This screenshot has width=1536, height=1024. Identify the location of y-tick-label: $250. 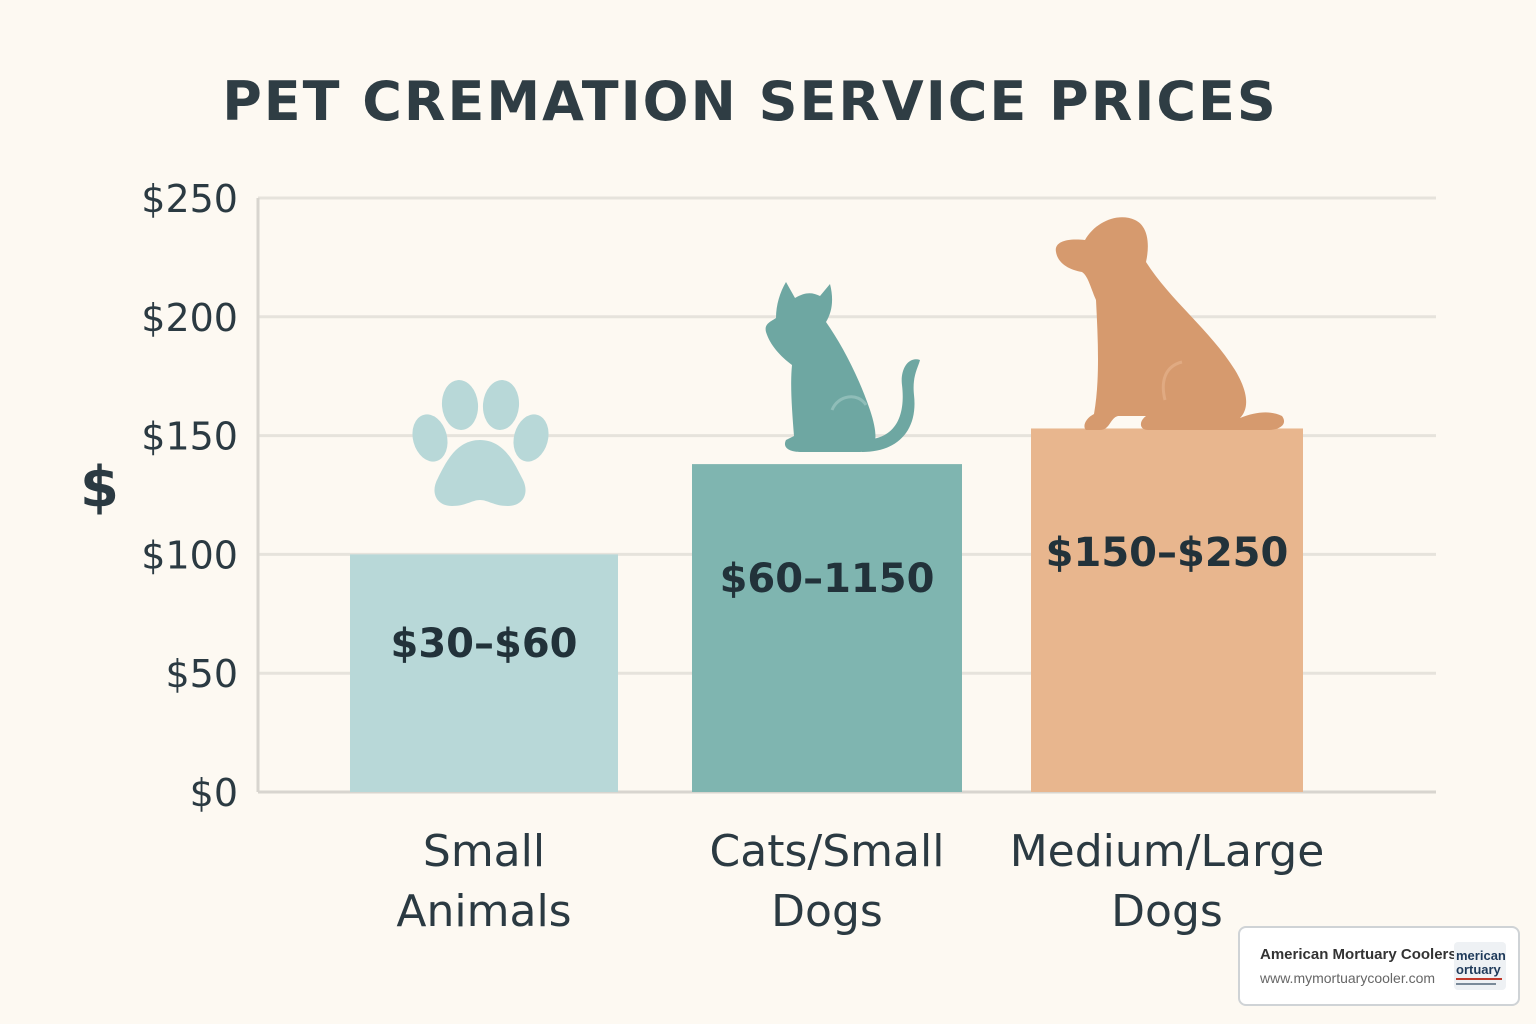
(189, 199).